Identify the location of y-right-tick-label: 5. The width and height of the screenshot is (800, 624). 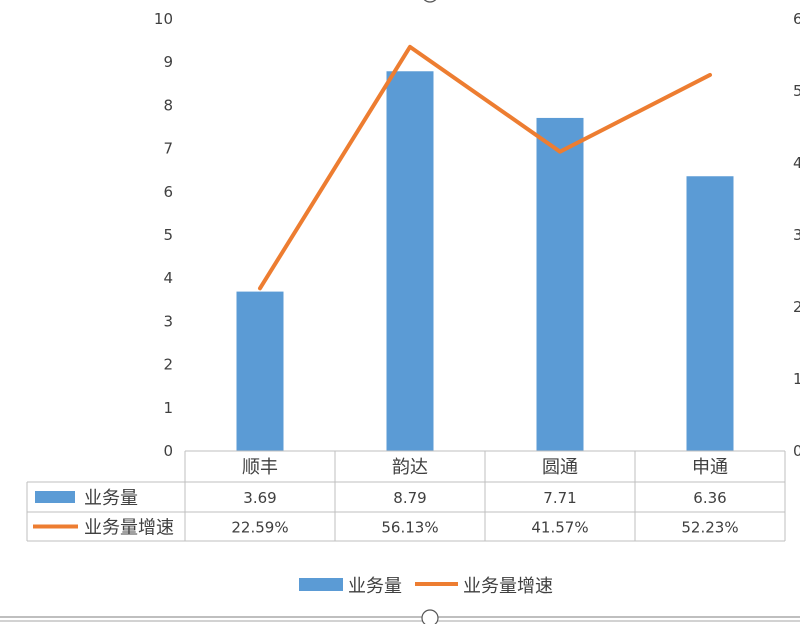
(796, 91).